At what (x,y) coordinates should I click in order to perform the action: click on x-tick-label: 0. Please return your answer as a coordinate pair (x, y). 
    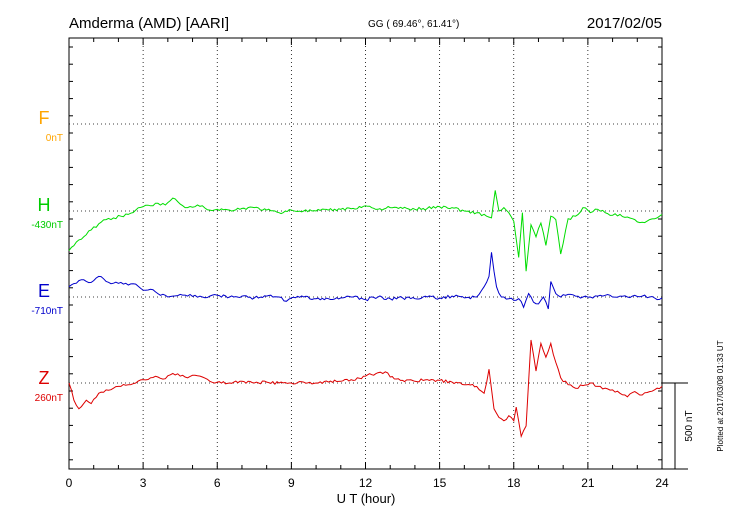
    Looking at the image, I should click on (69, 483).